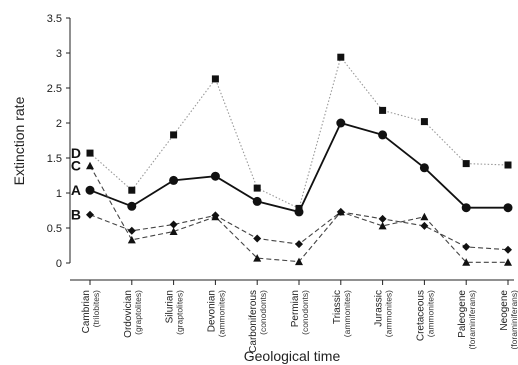  I want to click on category-period: Devonian, so click(211, 311).